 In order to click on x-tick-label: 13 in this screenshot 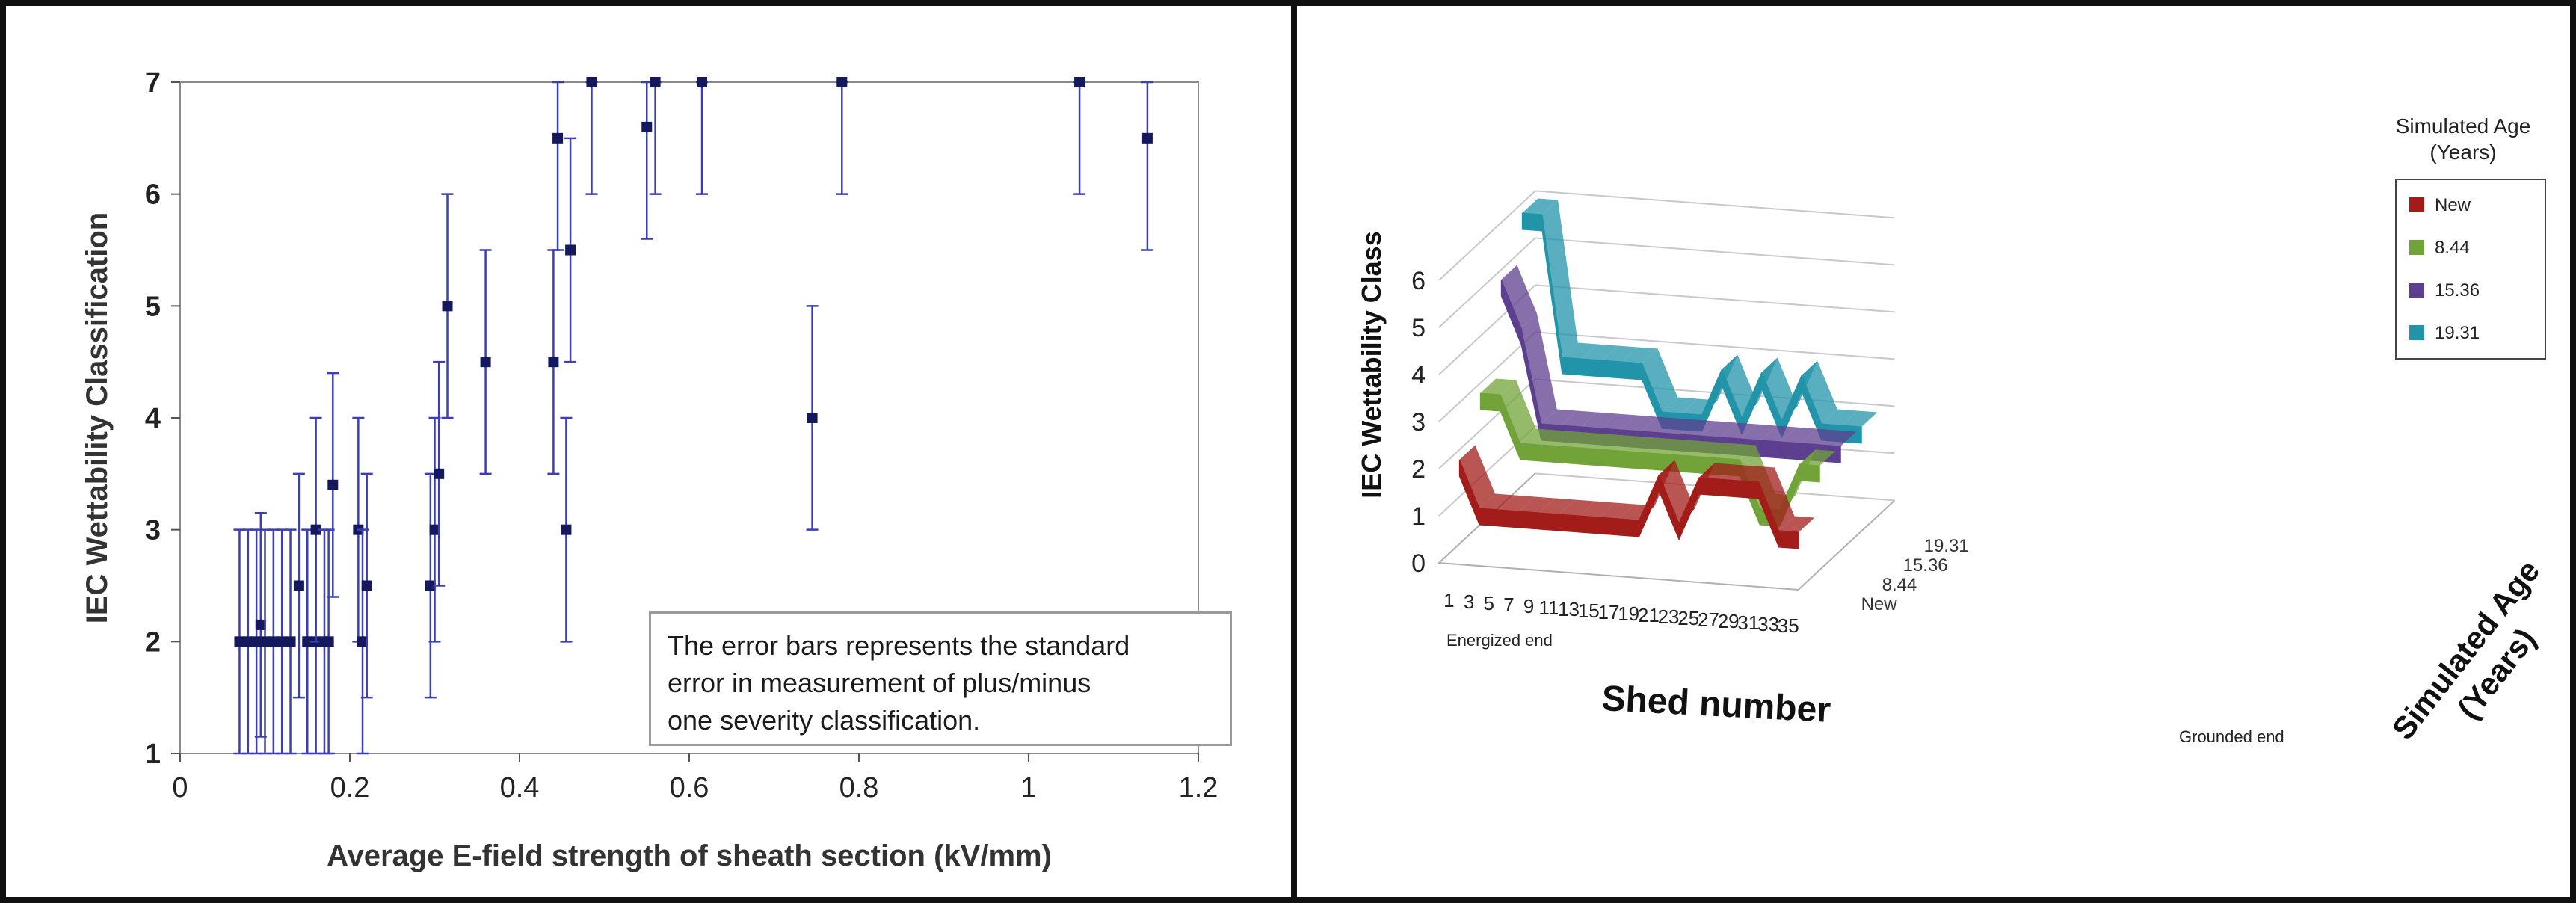, I will do `click(1569, 609)`.